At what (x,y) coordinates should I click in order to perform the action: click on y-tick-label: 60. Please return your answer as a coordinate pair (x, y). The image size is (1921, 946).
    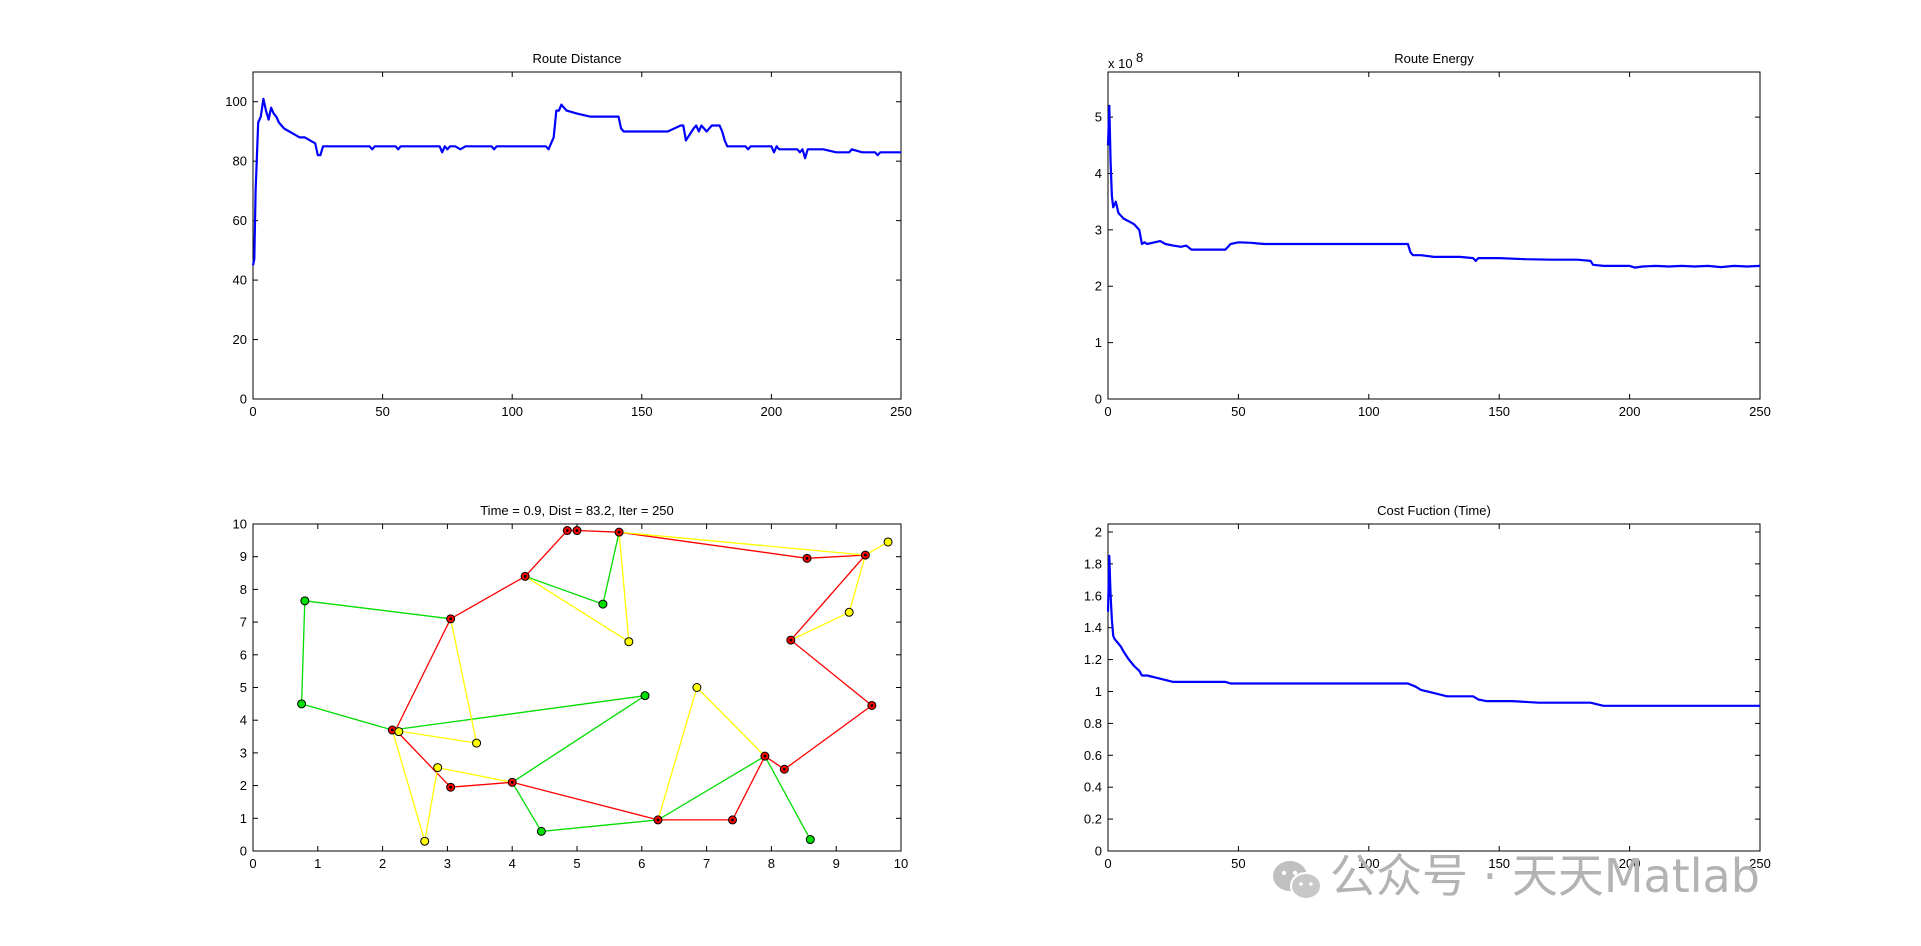
    Looking at the image, I should click on (240, 220).